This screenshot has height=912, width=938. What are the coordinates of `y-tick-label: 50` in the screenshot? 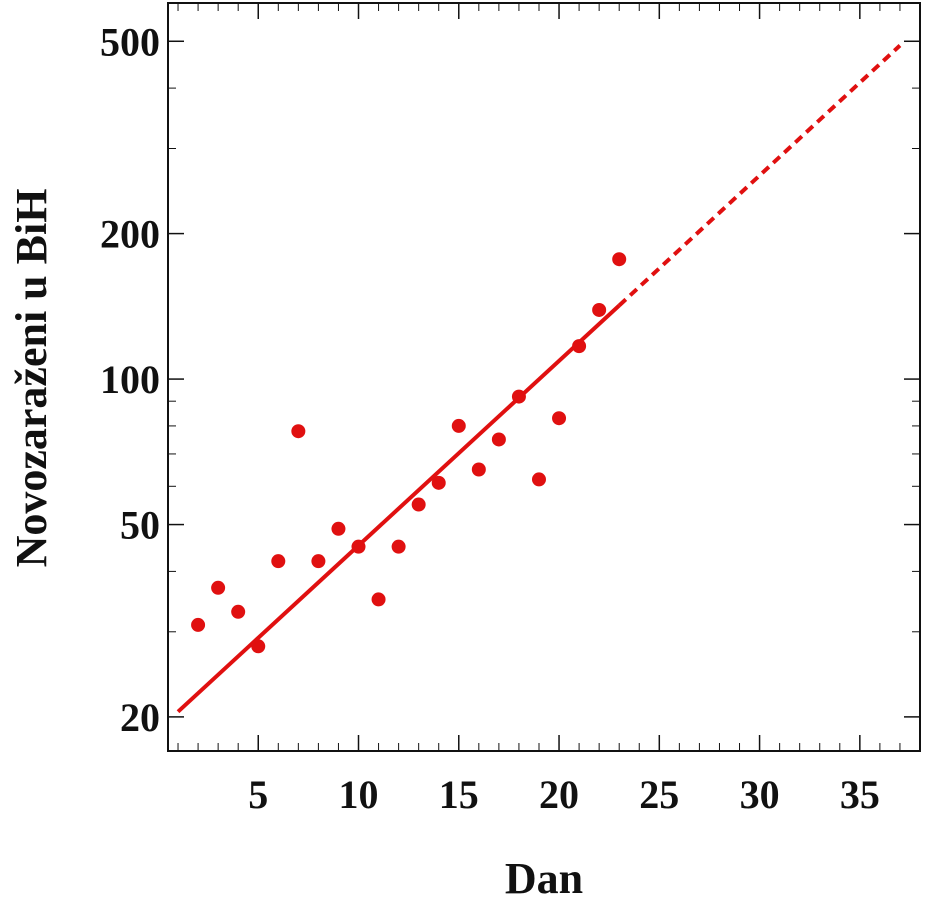 It's located at (140, 525).